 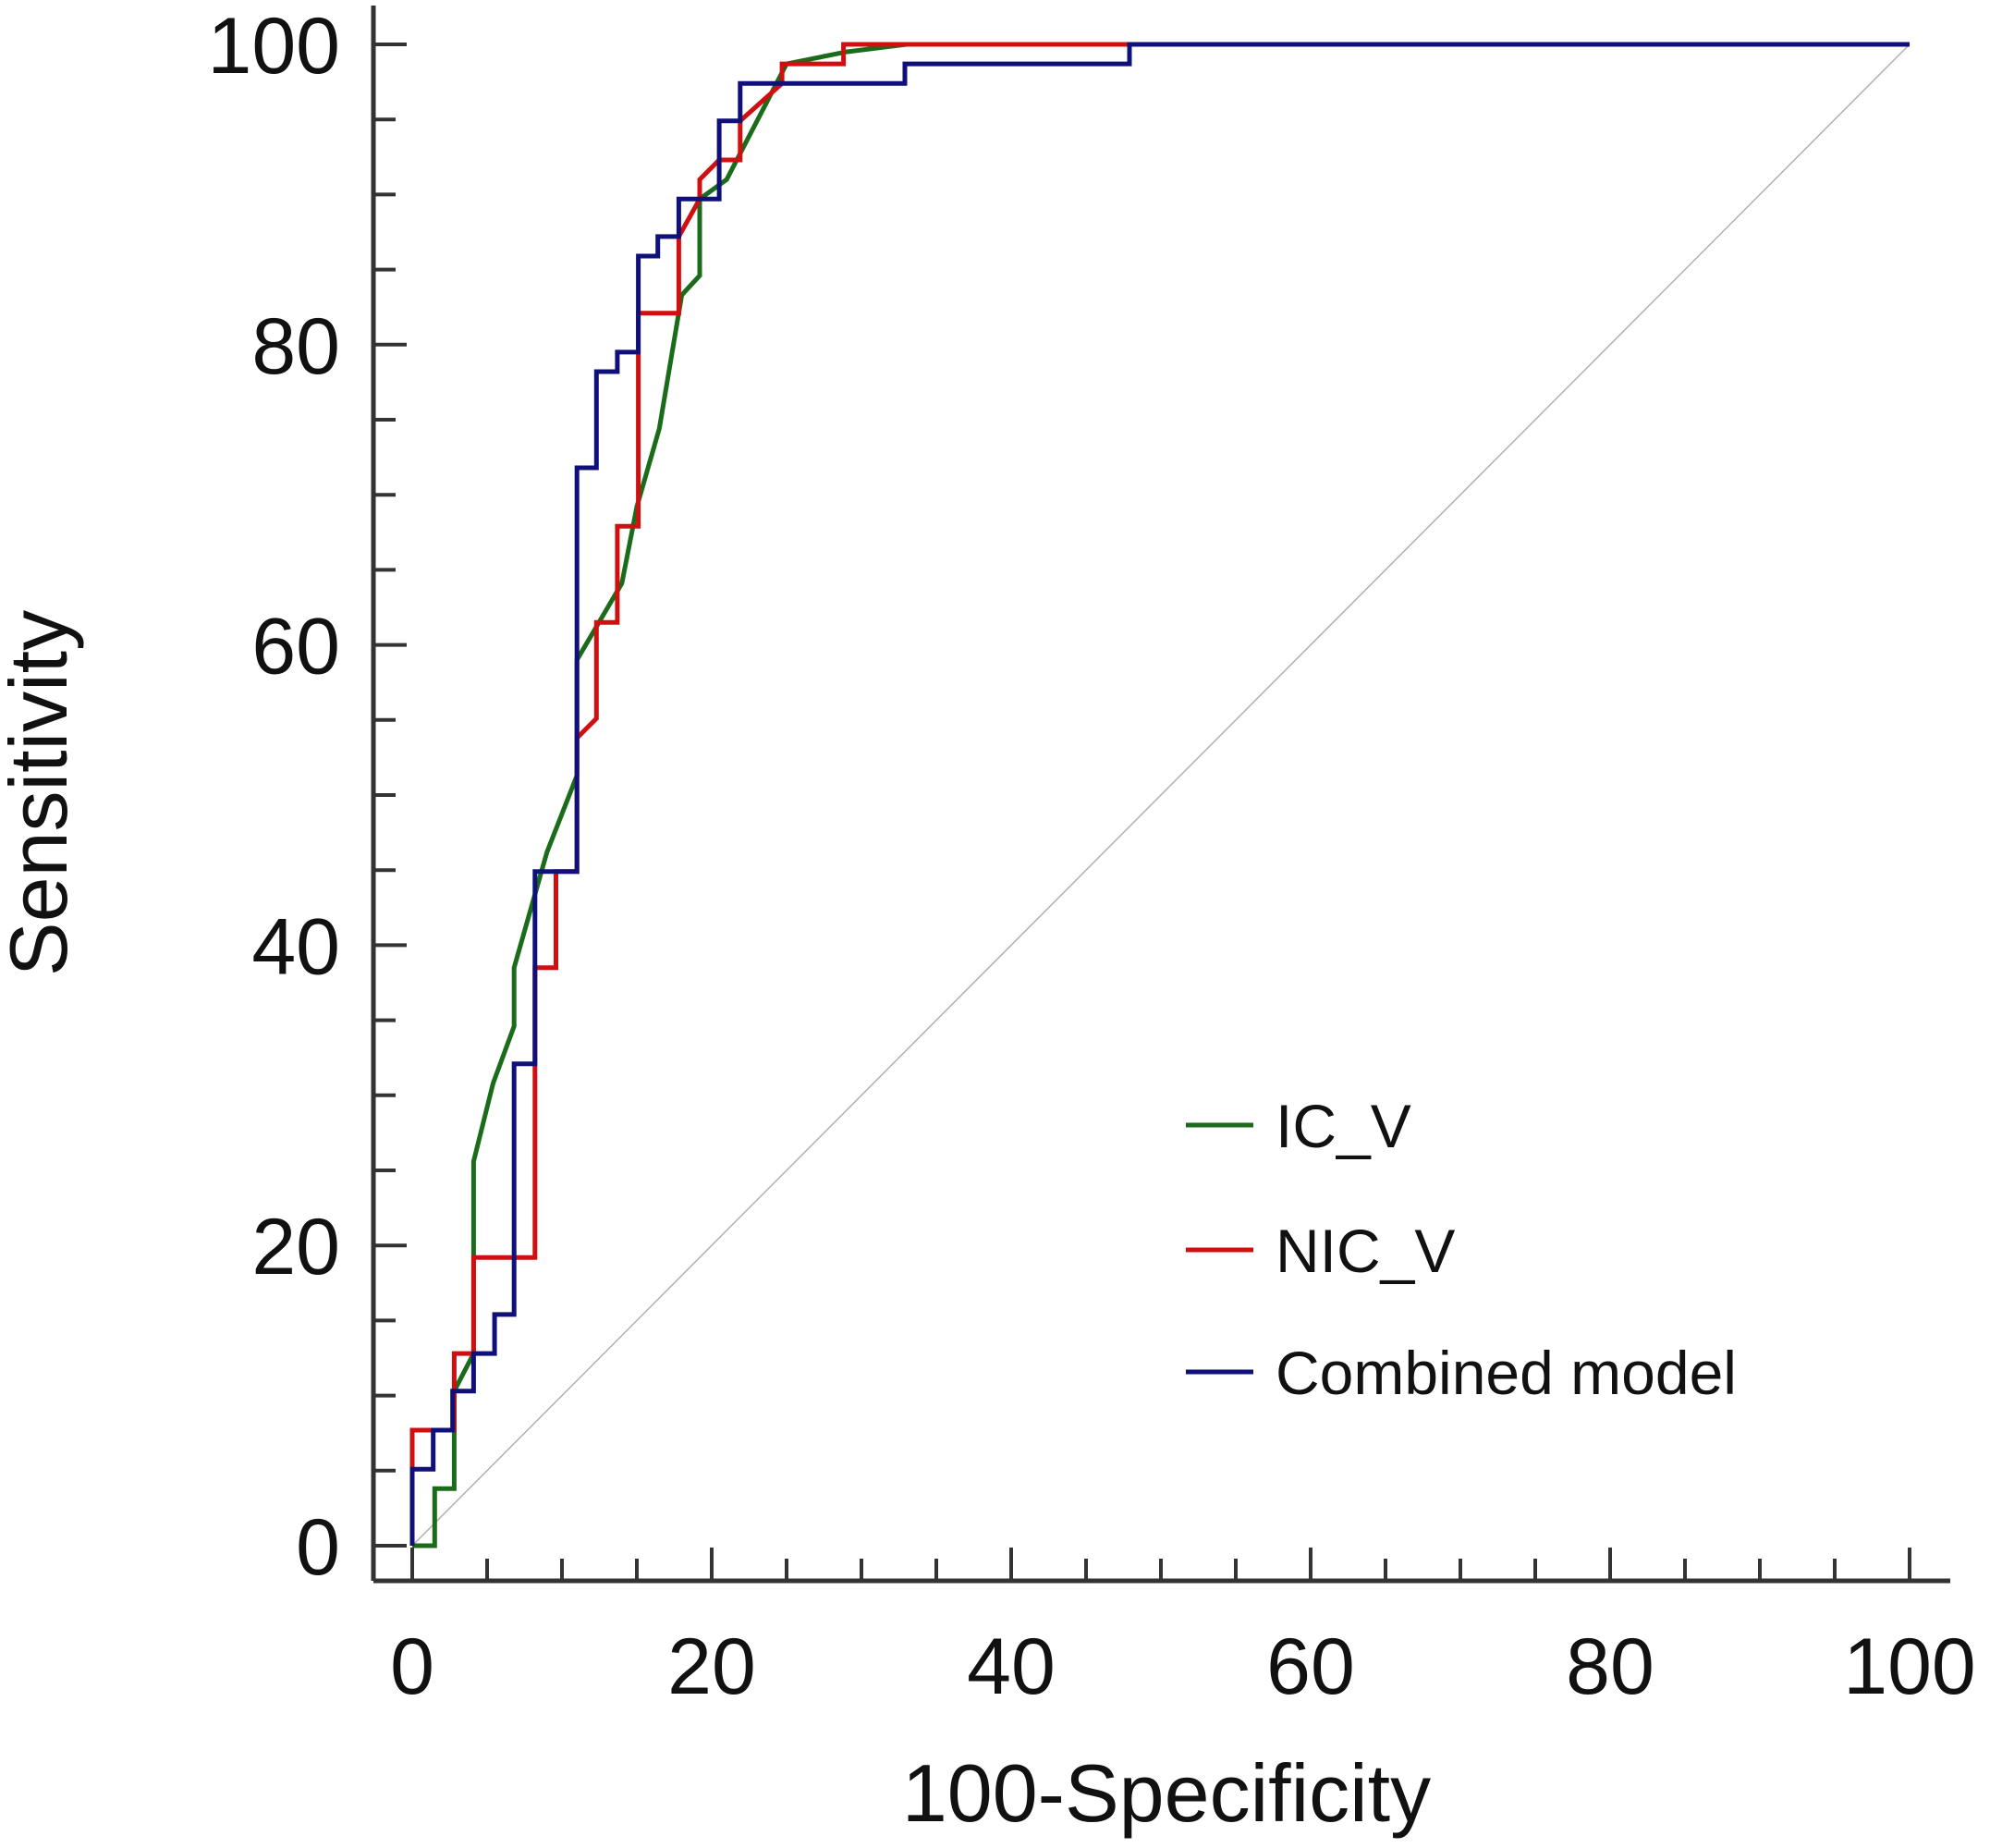 What do you see at coordinates (711, 1666) in the screenshot?
I see `x-tick-label: 20` at bounding box center [711, 1666].